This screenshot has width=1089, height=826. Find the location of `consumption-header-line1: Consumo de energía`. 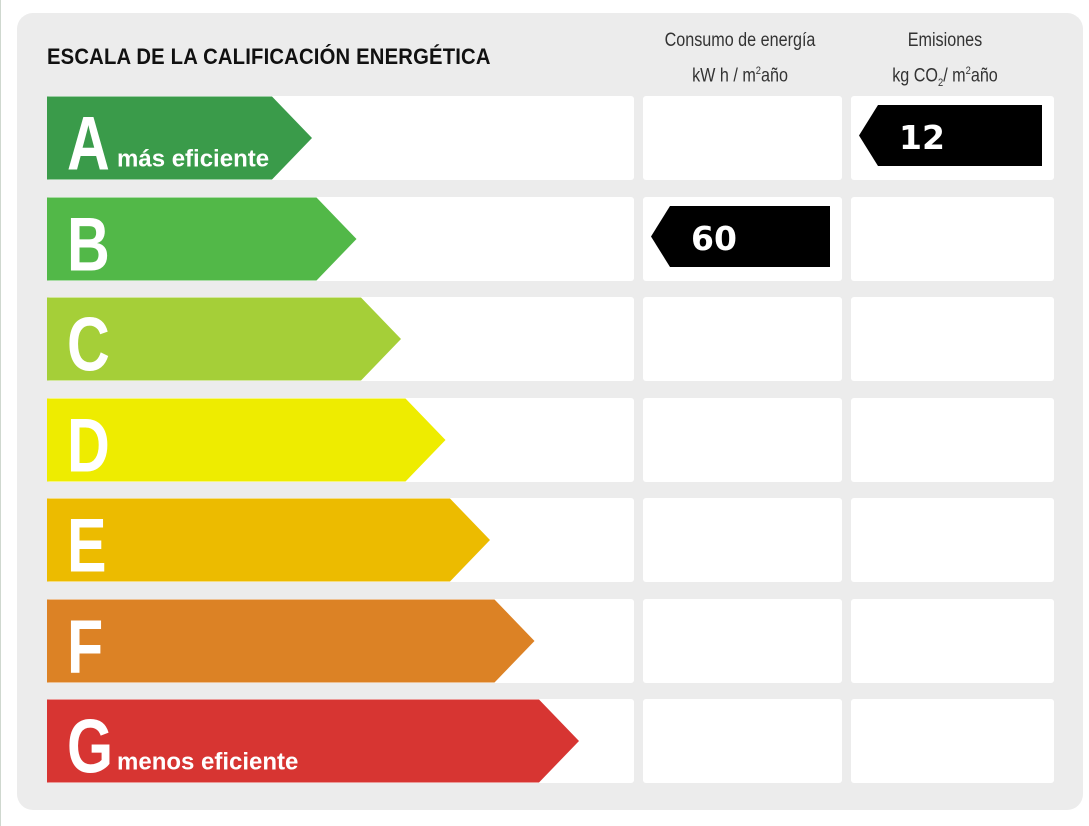

consumption-header-line1: Consumo de energía is located at coordinates (740, 40).